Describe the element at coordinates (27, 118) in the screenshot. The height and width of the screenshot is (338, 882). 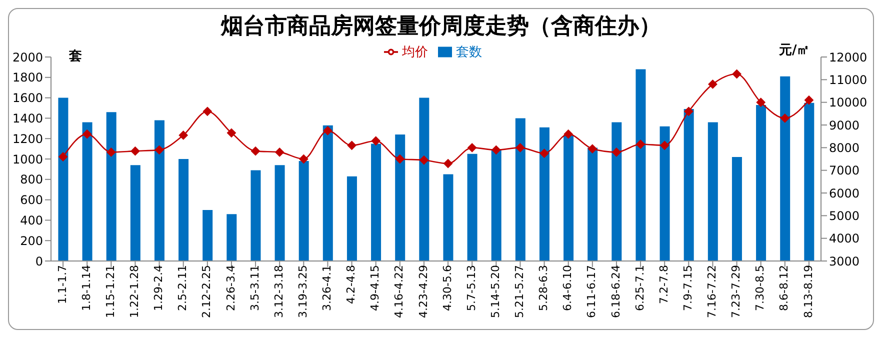
I see `y-tick-label: 1400` at that location.